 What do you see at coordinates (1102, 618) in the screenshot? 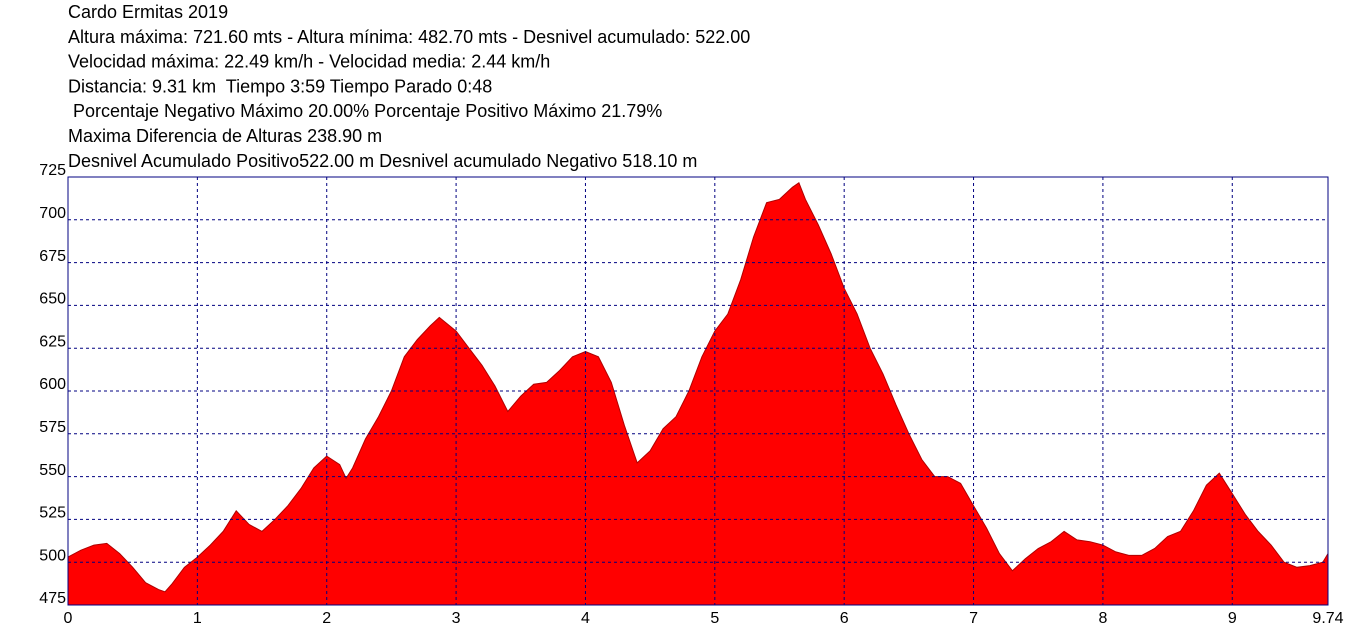
I see `x-tick-label: 8` at bounding box center [1102, 618].